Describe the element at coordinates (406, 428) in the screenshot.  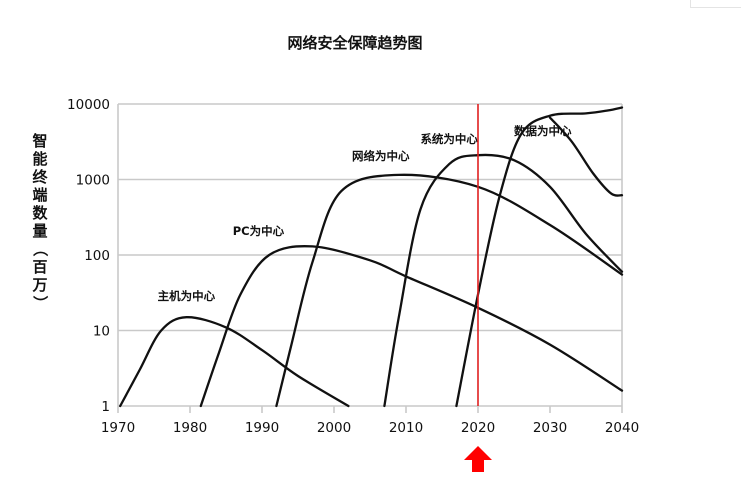
I see `x-tick-label: 2010` at that location.